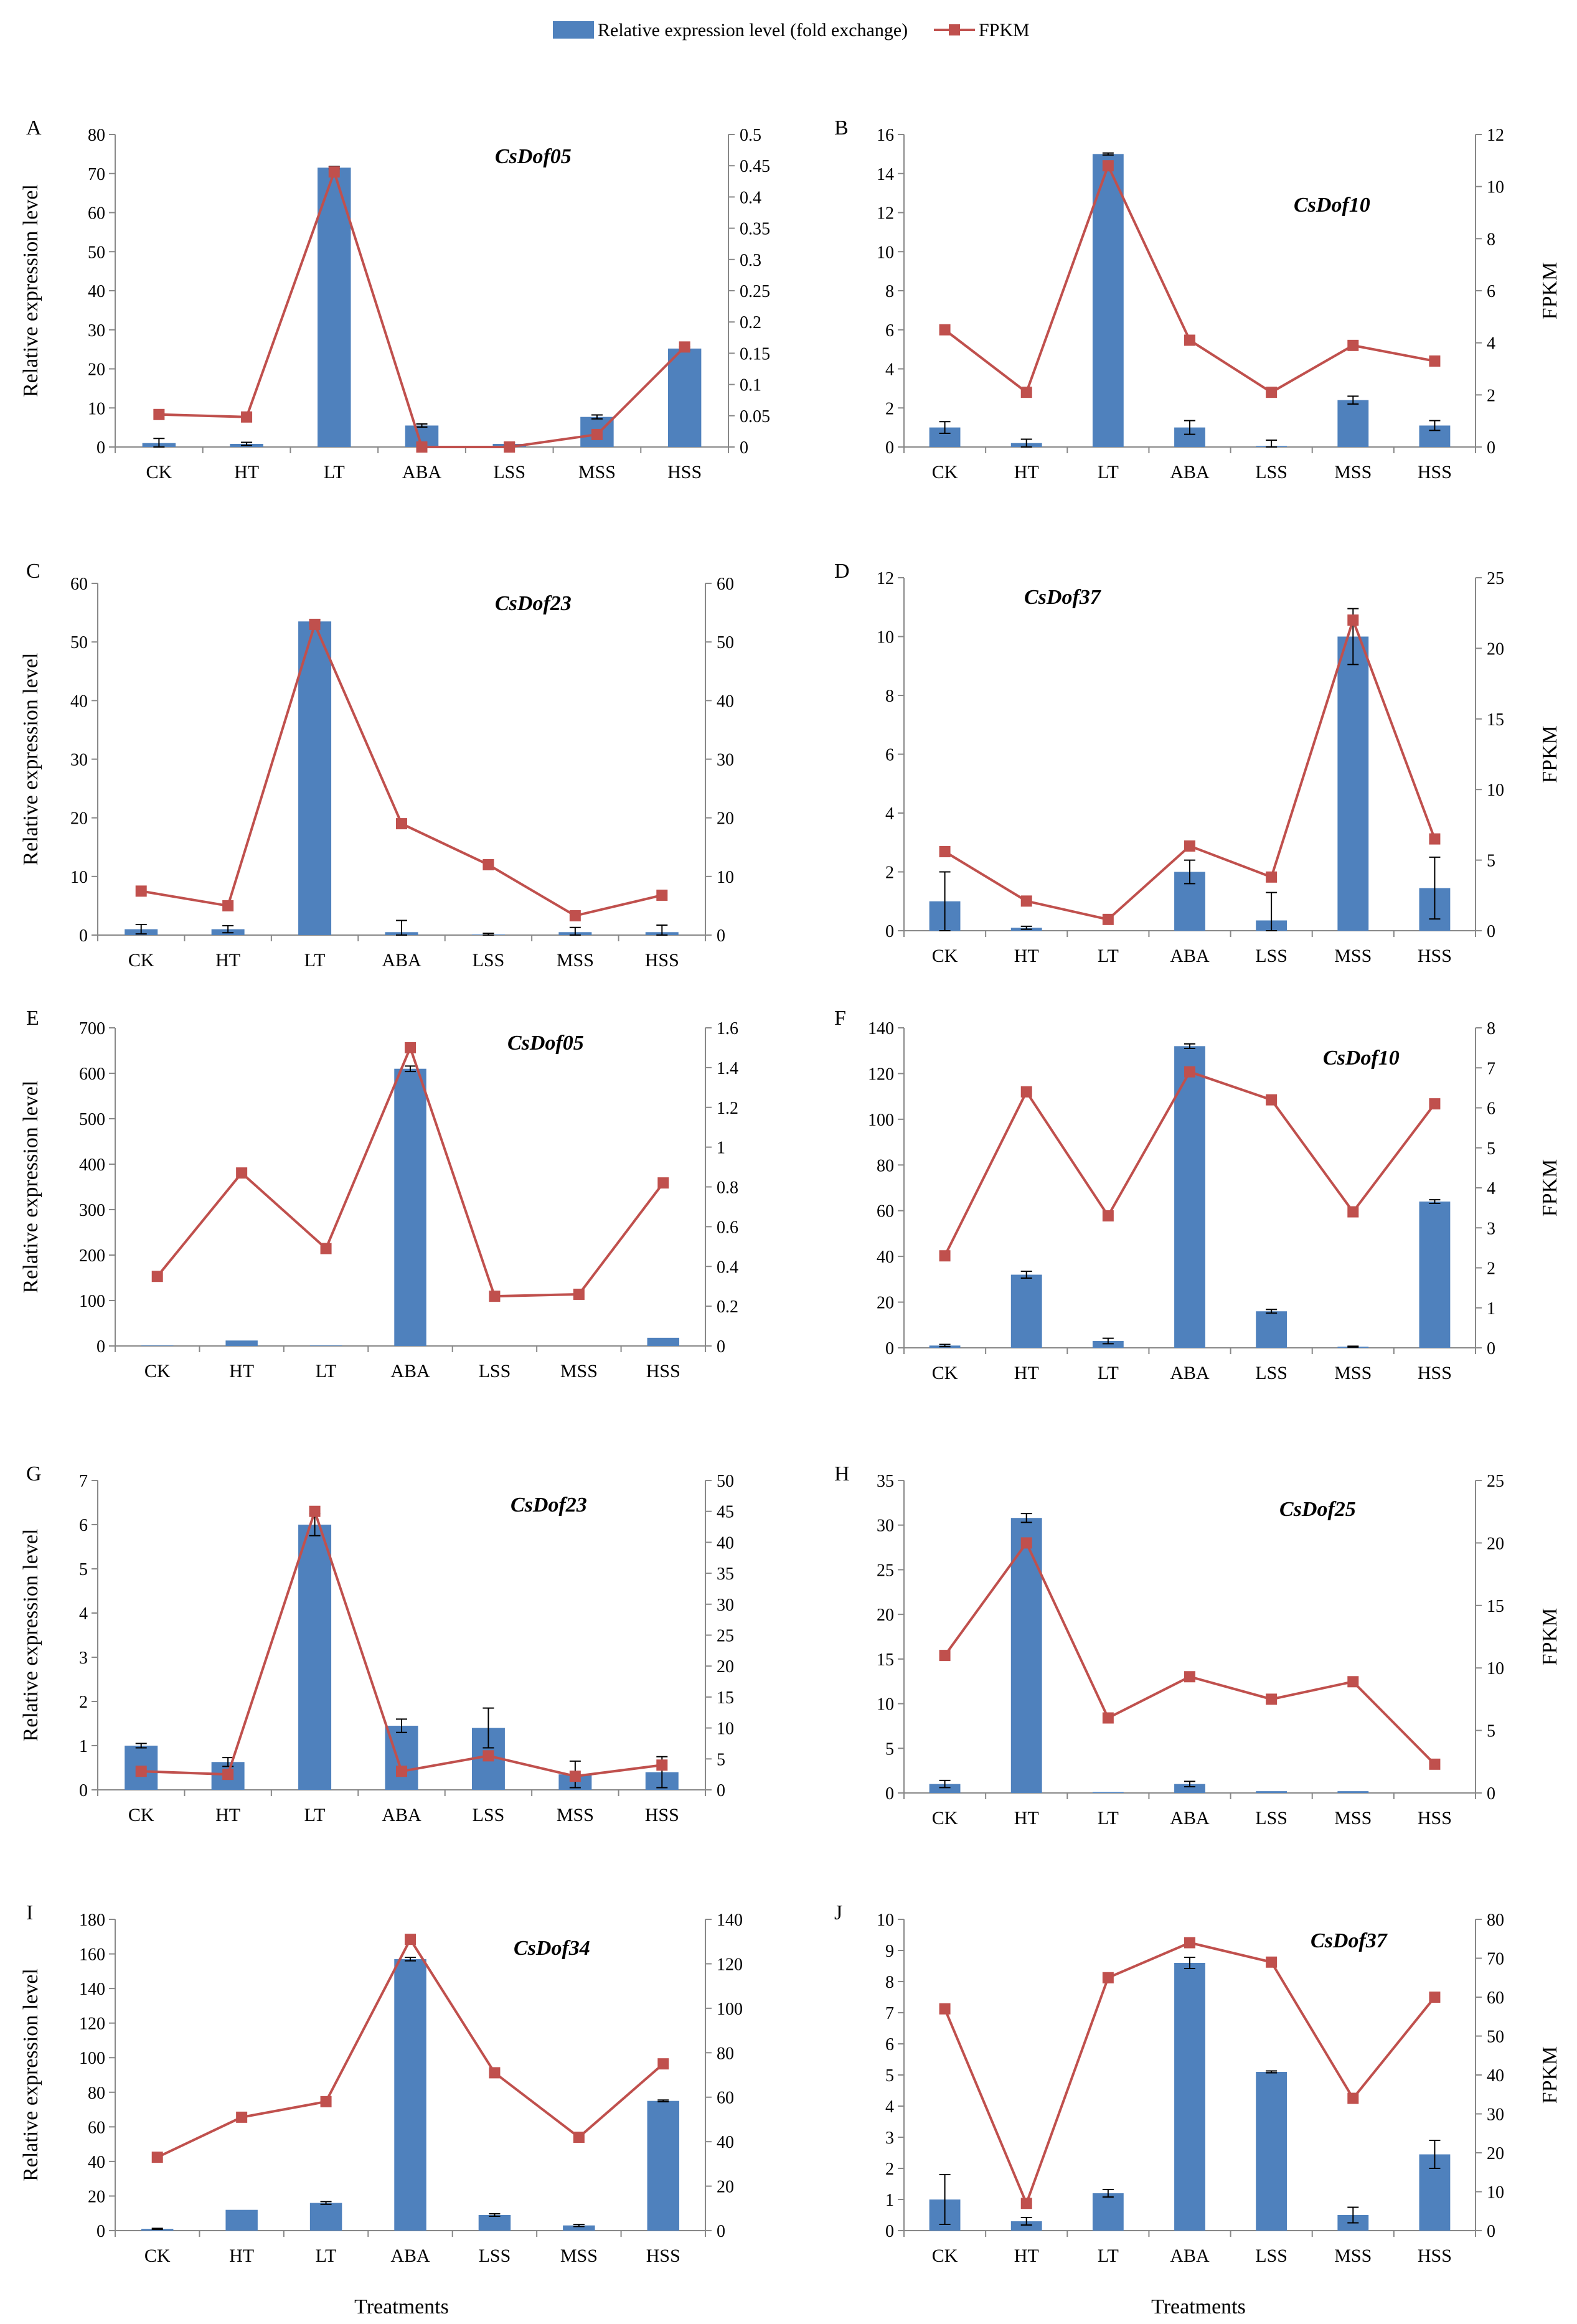 This screenshot has width=1577, height=2324. Describe the element at coordinates (30, 760) in the screenshot. I see `y-axis-label: Relative expression level` at that location.